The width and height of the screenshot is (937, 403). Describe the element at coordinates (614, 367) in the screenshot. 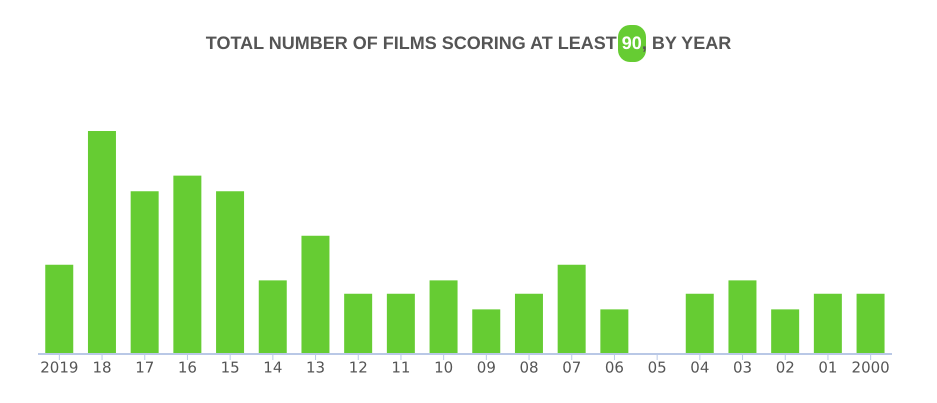

I see `x-tick-label: 06` at that location.